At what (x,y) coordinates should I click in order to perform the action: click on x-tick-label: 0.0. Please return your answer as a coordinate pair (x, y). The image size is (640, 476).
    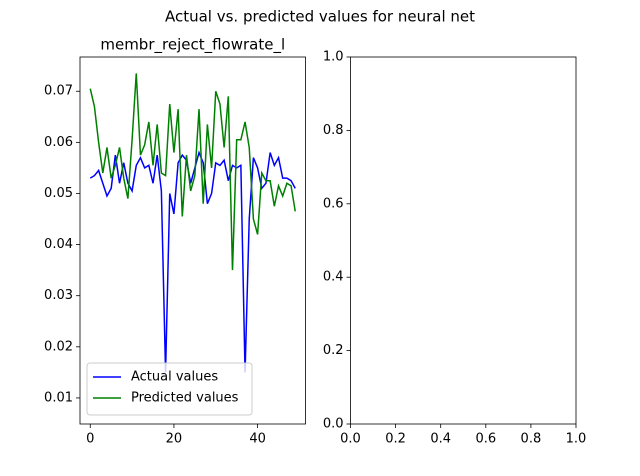
    Looking at the image, I should click on (350, 439).